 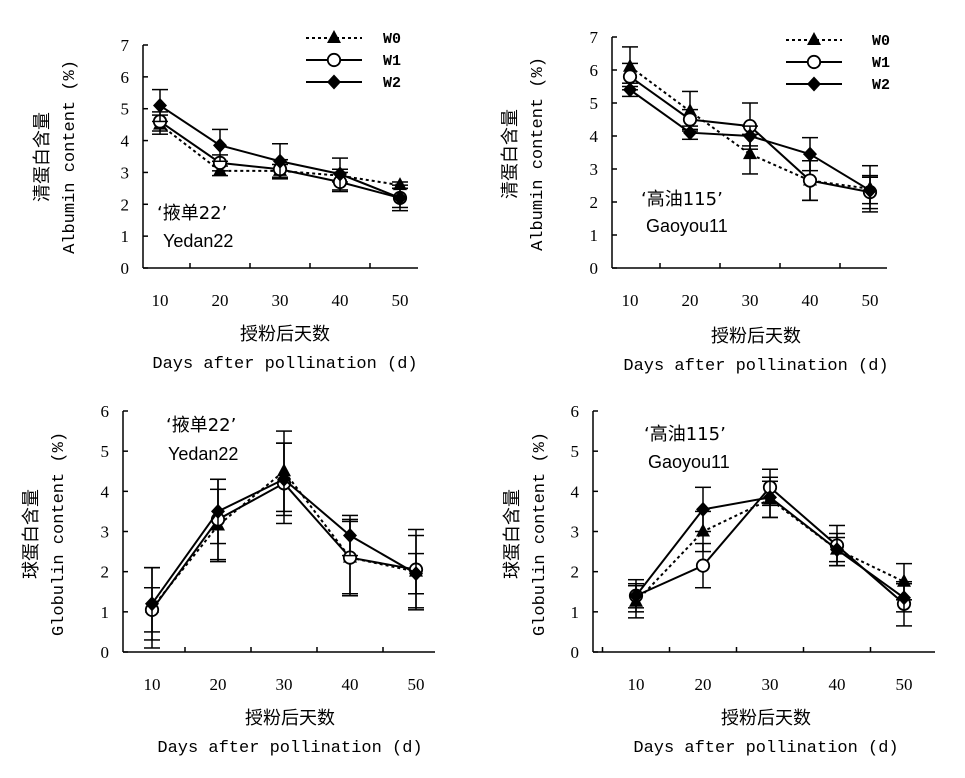 I want to click on variety-label-cn: ‘高油115’, so click(x=685, y=434).